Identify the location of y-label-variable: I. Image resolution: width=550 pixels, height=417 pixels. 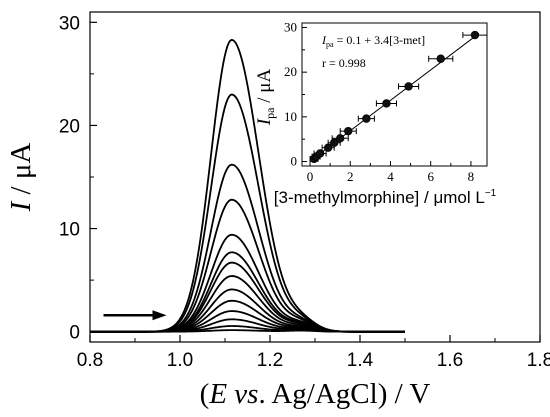
(21, 206).